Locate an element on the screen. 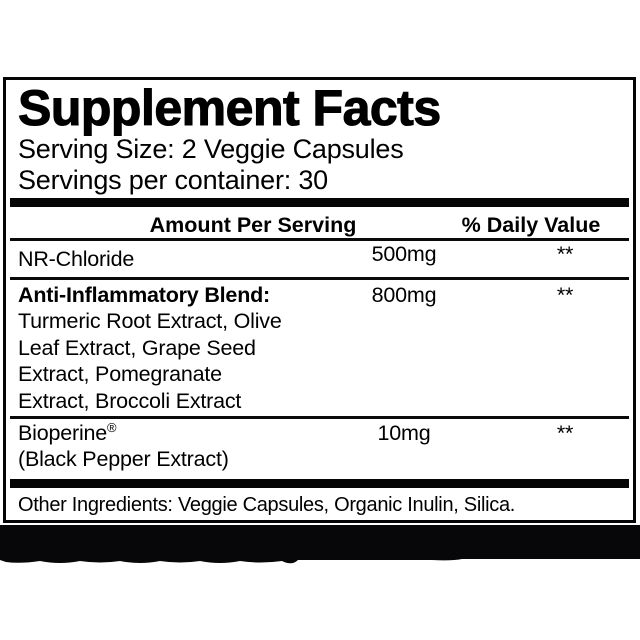 The height and width of the screenshot is (640, 640). divider-thick-bottom is located at coordinates (319, 483).